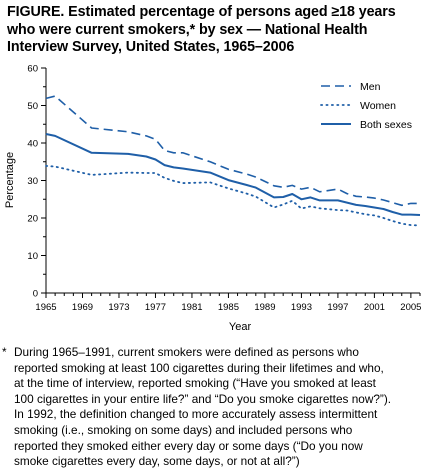 The height and width of the screenshot is (470, 445). I want to click on x-tick-label: 1977, so click(155, 307).